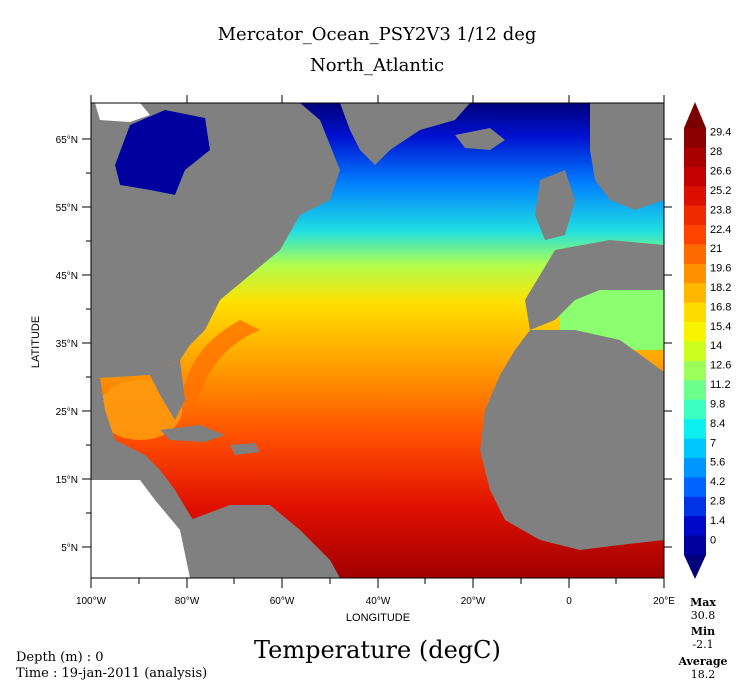  Describe the element at coordinates (720, 307) in the screenshot. I see `colorbar-label: 16.8` at that location.